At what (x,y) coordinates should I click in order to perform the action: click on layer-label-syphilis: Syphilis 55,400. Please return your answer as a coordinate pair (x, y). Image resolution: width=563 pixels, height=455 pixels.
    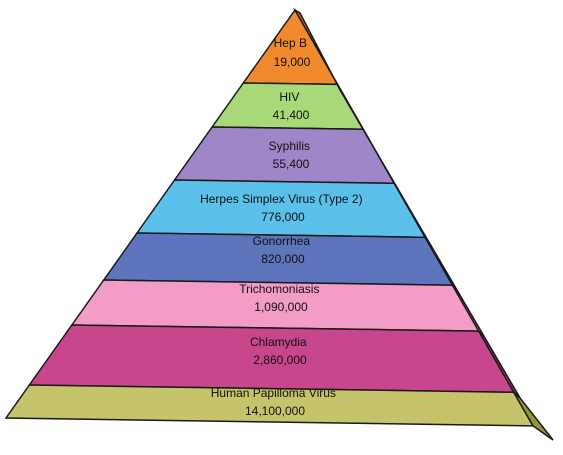
    Looking at the image, I should click on (291, 155).